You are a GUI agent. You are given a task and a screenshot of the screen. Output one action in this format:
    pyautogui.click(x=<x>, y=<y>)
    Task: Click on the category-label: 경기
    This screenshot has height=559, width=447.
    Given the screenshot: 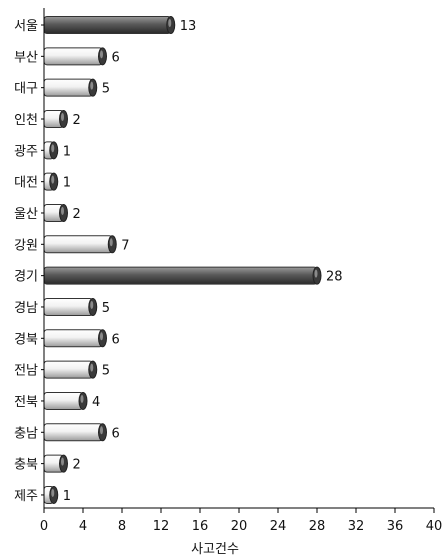 What is the action you would take?
    pyautogui.click(x=26, y=277)
    